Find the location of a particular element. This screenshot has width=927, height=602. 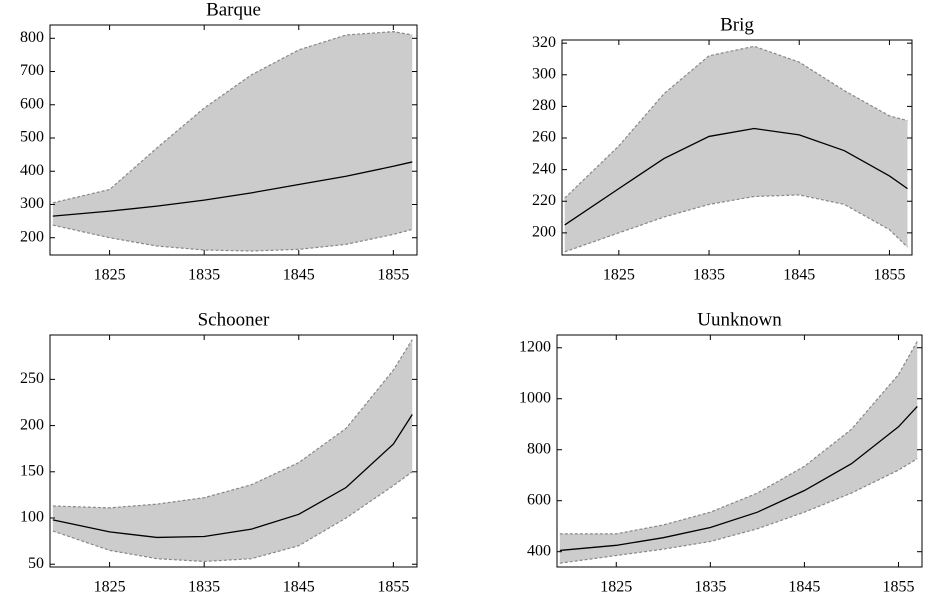

y-tick-label: 240 is located at coordinates (544, 168).